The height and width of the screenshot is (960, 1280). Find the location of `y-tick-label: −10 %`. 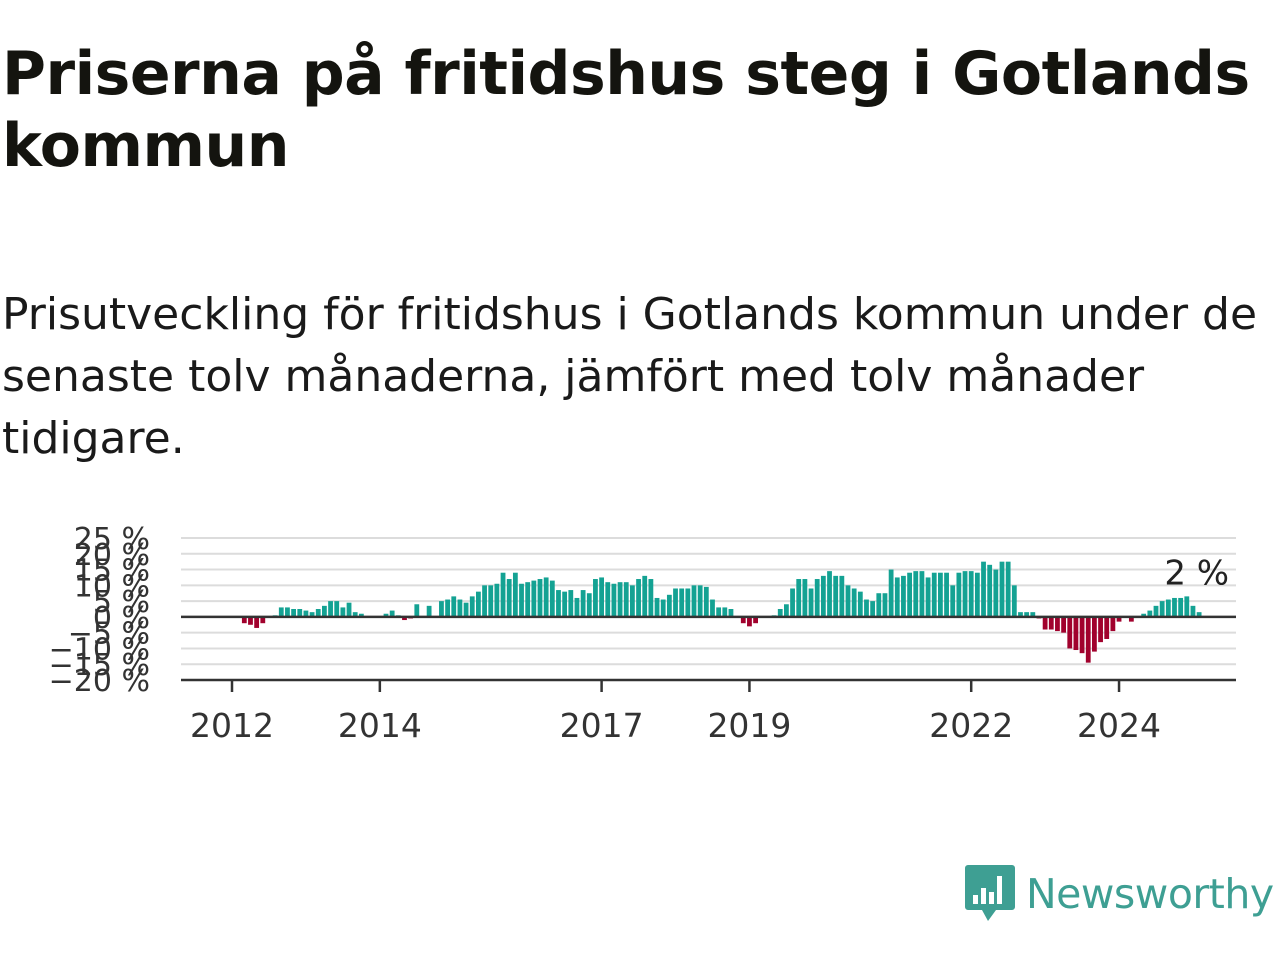

y-tick-label: −10 % is located at coordinates (99, 649).